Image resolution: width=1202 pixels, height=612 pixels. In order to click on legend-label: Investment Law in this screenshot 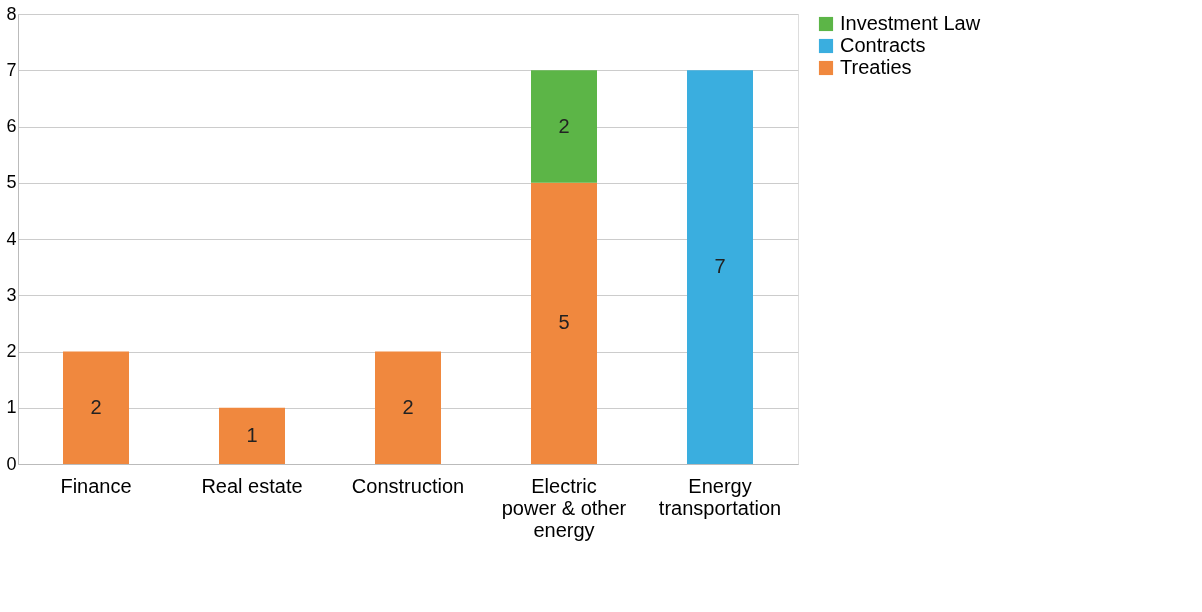, I will do `click(910, 23)`.